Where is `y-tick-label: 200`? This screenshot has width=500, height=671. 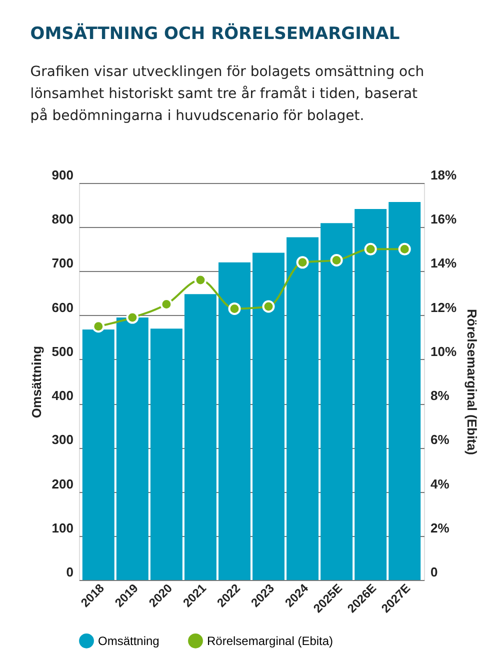
y-tick-label: 200 is located at coordinates (63, 484).